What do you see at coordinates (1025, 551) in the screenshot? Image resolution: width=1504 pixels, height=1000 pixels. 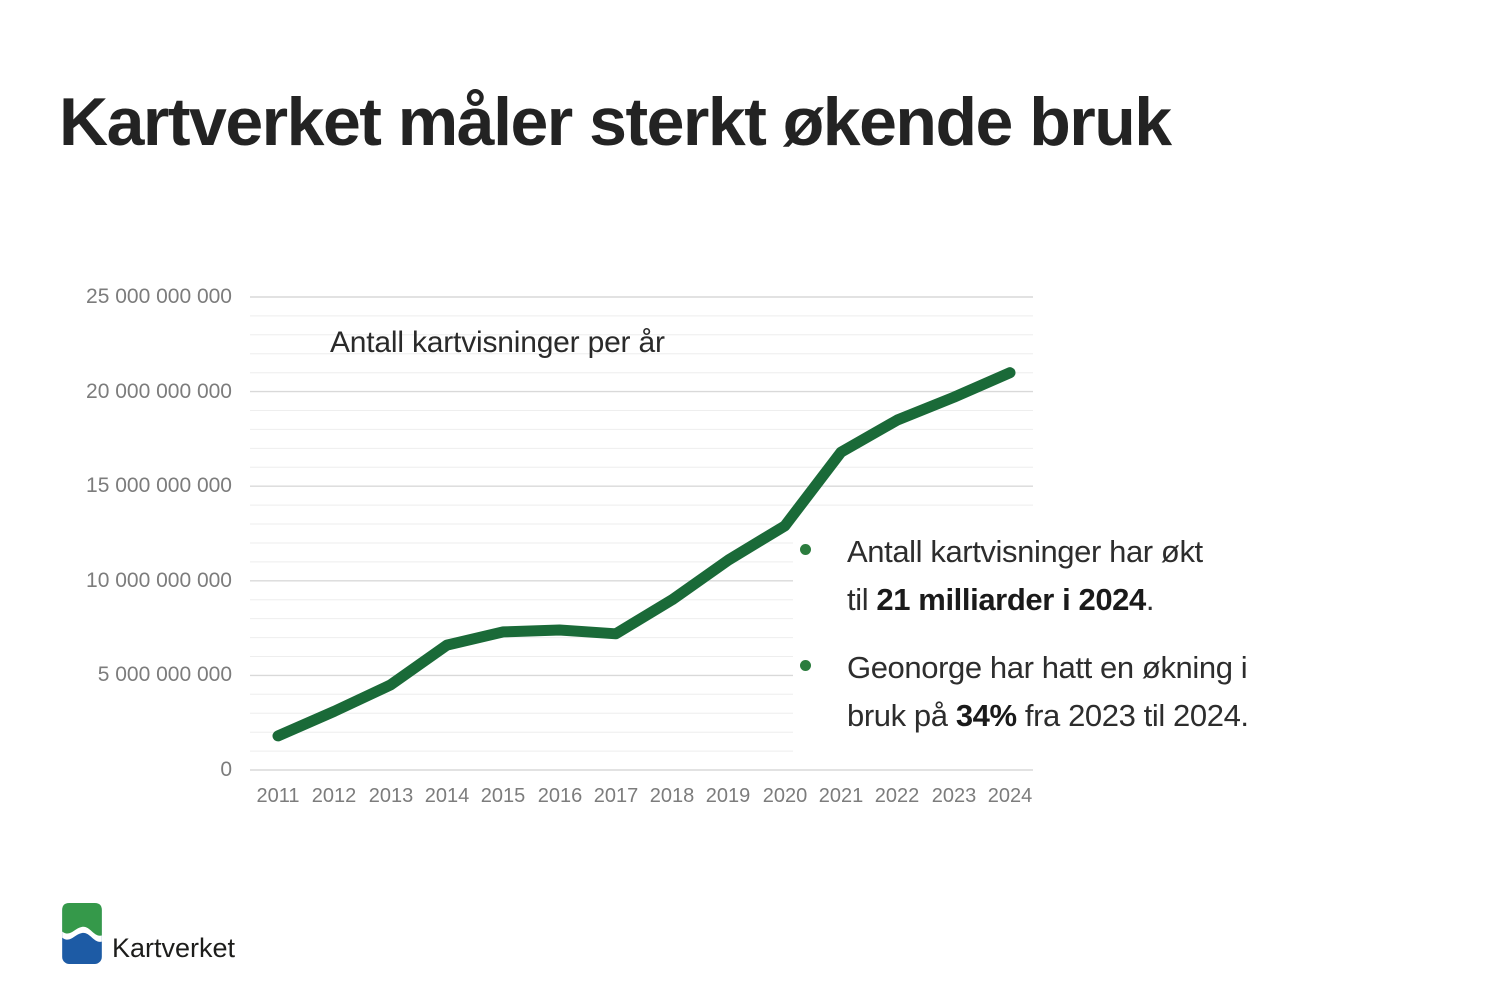 I see `bullet-line: Antall kartvisninger har økt` at bounding box center [1025, 551].